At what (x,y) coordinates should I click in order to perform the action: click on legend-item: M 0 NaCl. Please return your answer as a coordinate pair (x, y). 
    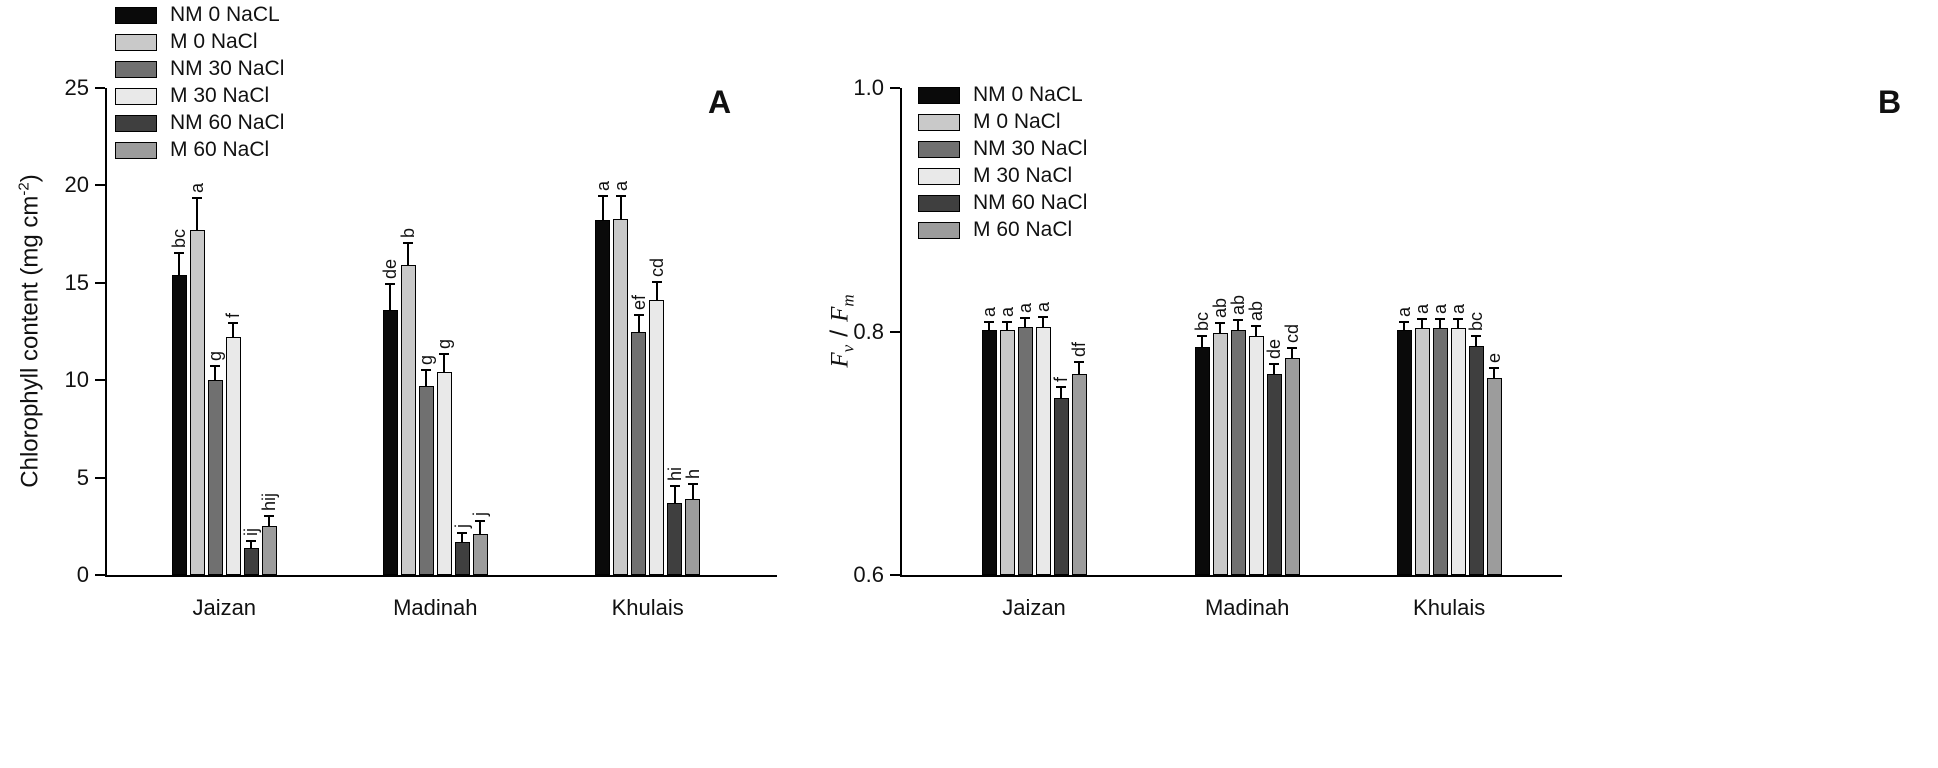
    Looking at the image, I should click on (1002, 121).